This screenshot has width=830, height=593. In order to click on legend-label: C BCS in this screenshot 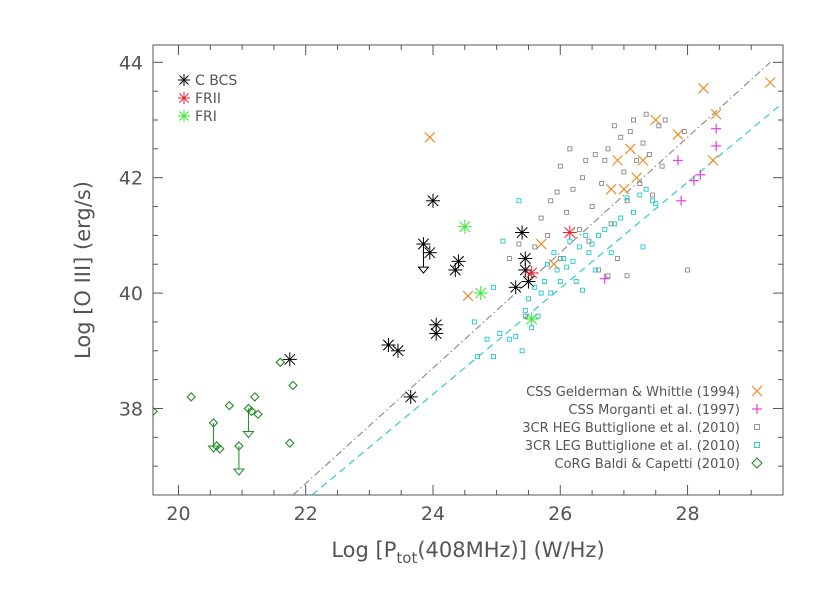, I will do `click(216, 81)`.